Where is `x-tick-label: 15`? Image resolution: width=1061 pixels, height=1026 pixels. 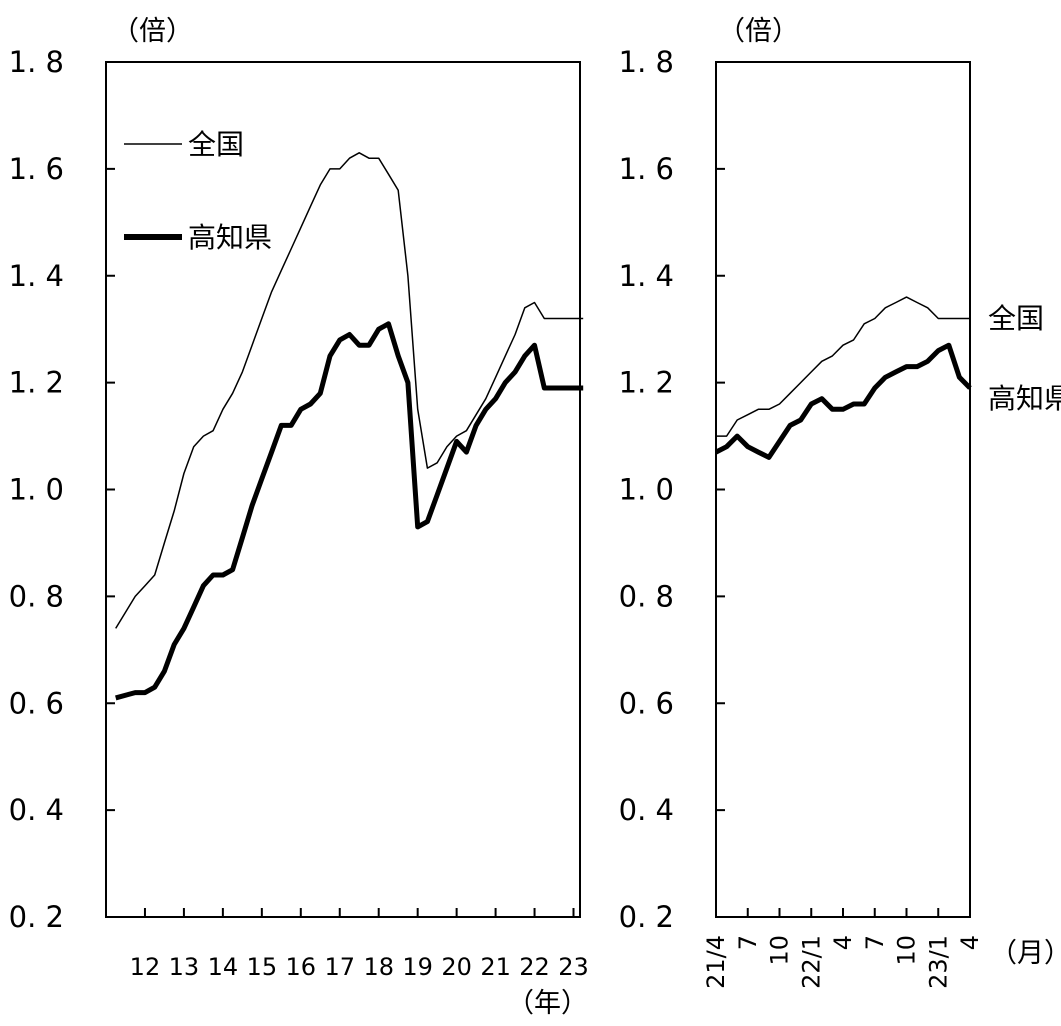
x-tick-label: 15 is located at coordinates (262, 967).